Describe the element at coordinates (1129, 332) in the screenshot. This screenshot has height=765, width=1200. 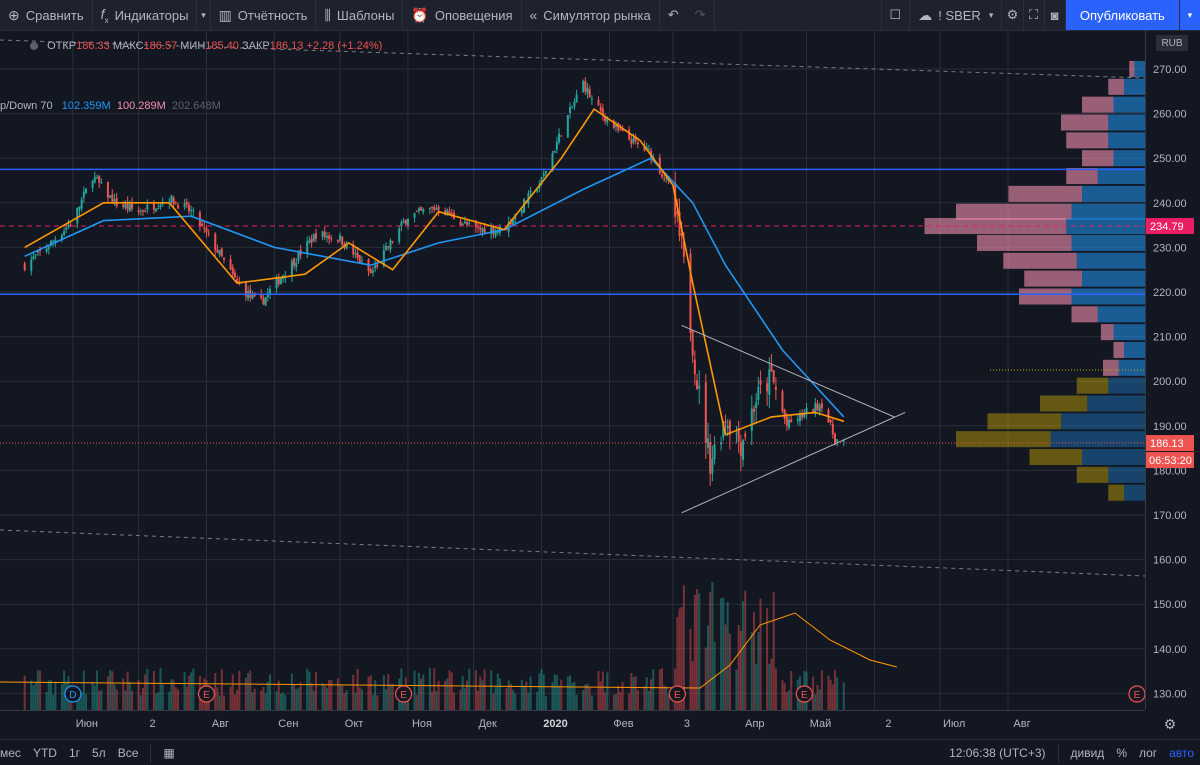
I see `profile-up-bar` at that location.